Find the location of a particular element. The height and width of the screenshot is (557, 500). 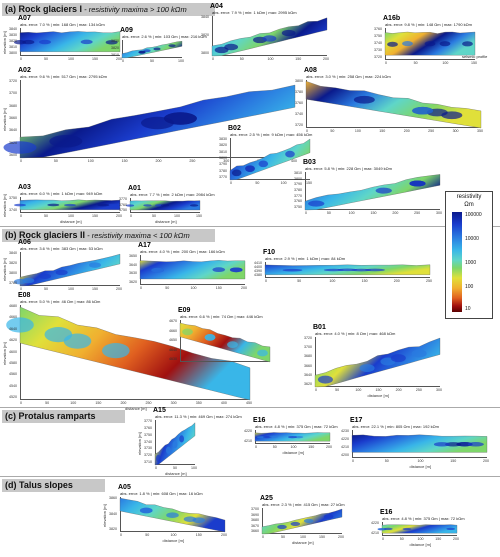

y-tick-label: 3640 is located at coordinates (133, 264).